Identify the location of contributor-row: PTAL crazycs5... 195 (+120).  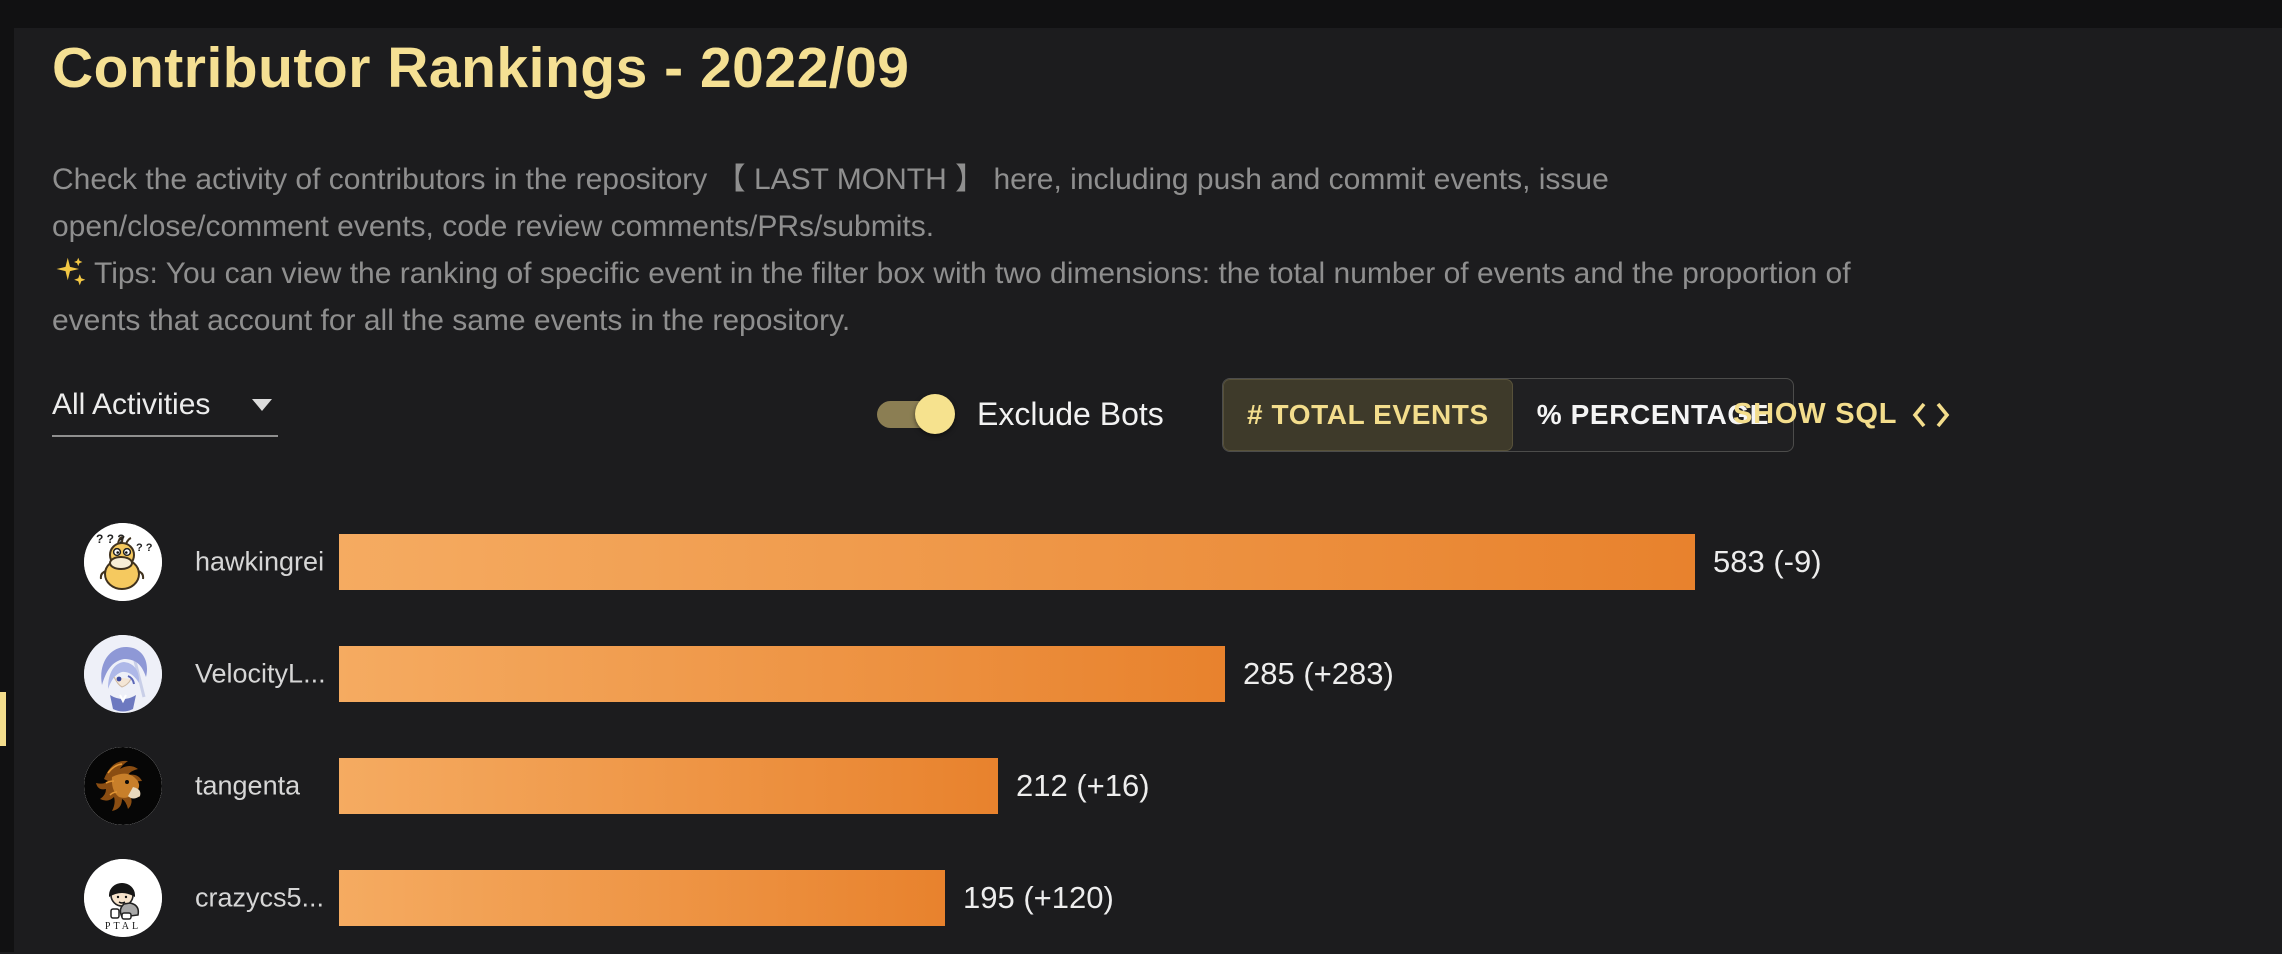
(1141, 898).